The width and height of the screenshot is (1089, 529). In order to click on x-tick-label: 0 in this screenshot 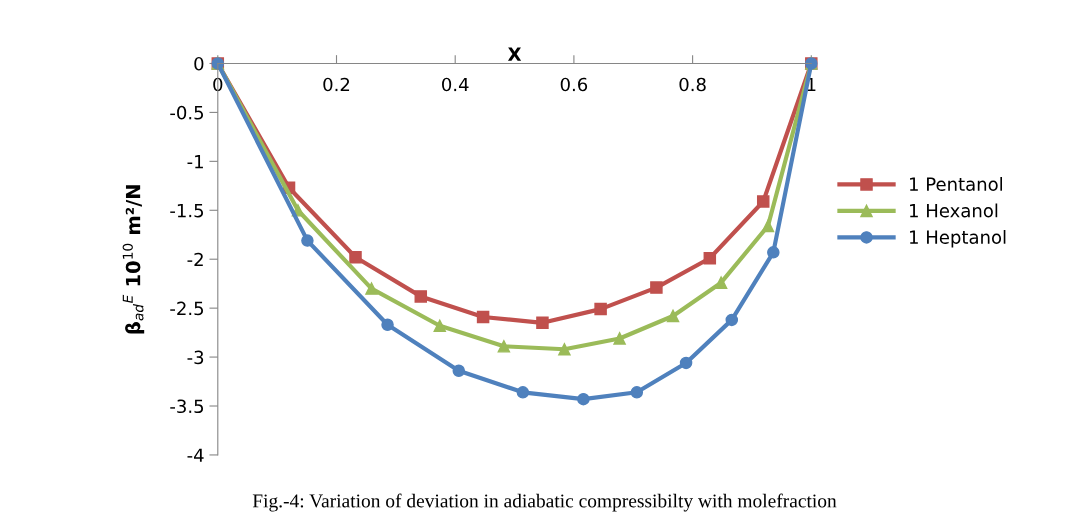, I will do `click(218, 84)`.